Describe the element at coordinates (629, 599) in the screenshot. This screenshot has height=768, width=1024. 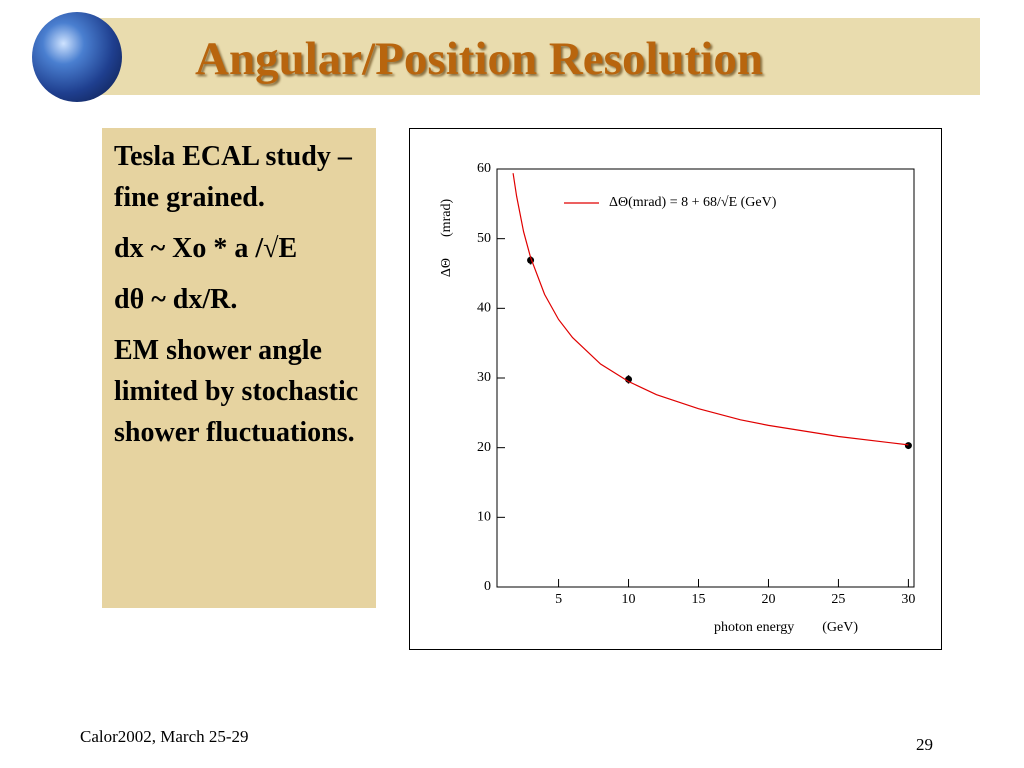
I see `x-tick-label: 10` at that location.